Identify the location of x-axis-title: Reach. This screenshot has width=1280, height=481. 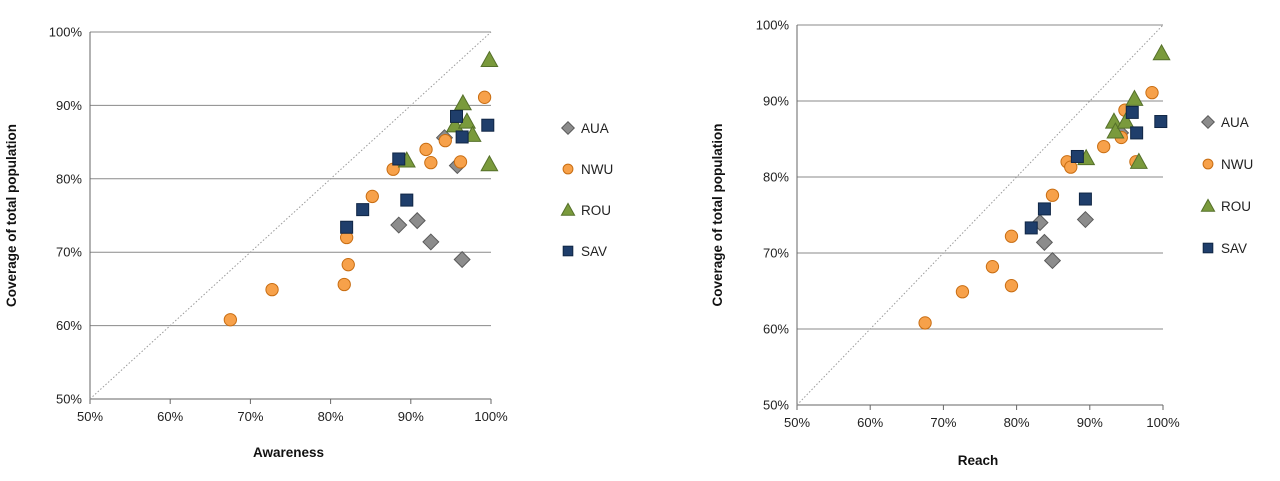
(978, 460).